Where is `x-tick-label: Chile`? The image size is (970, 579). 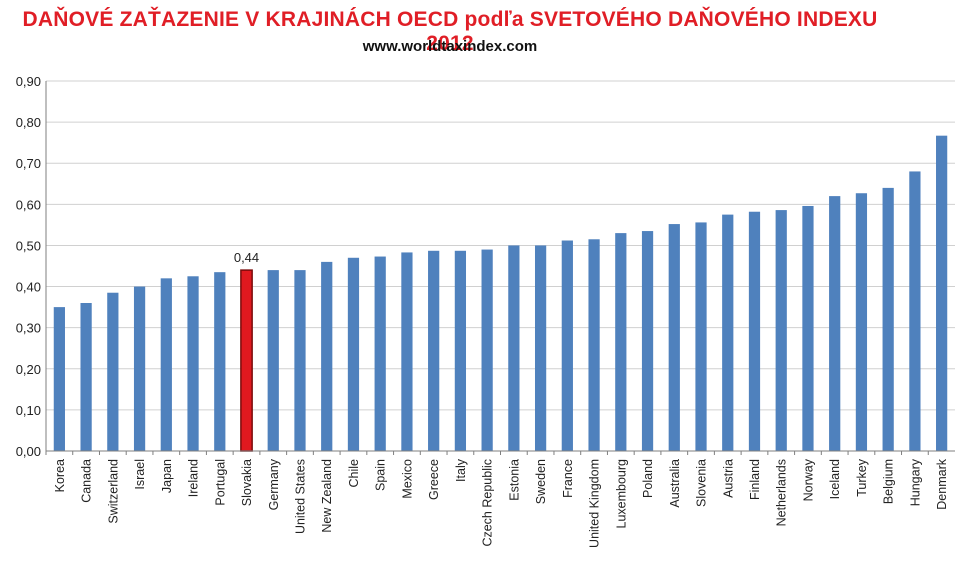
x-tick-label: Chile is located at coordinates (354, 473).